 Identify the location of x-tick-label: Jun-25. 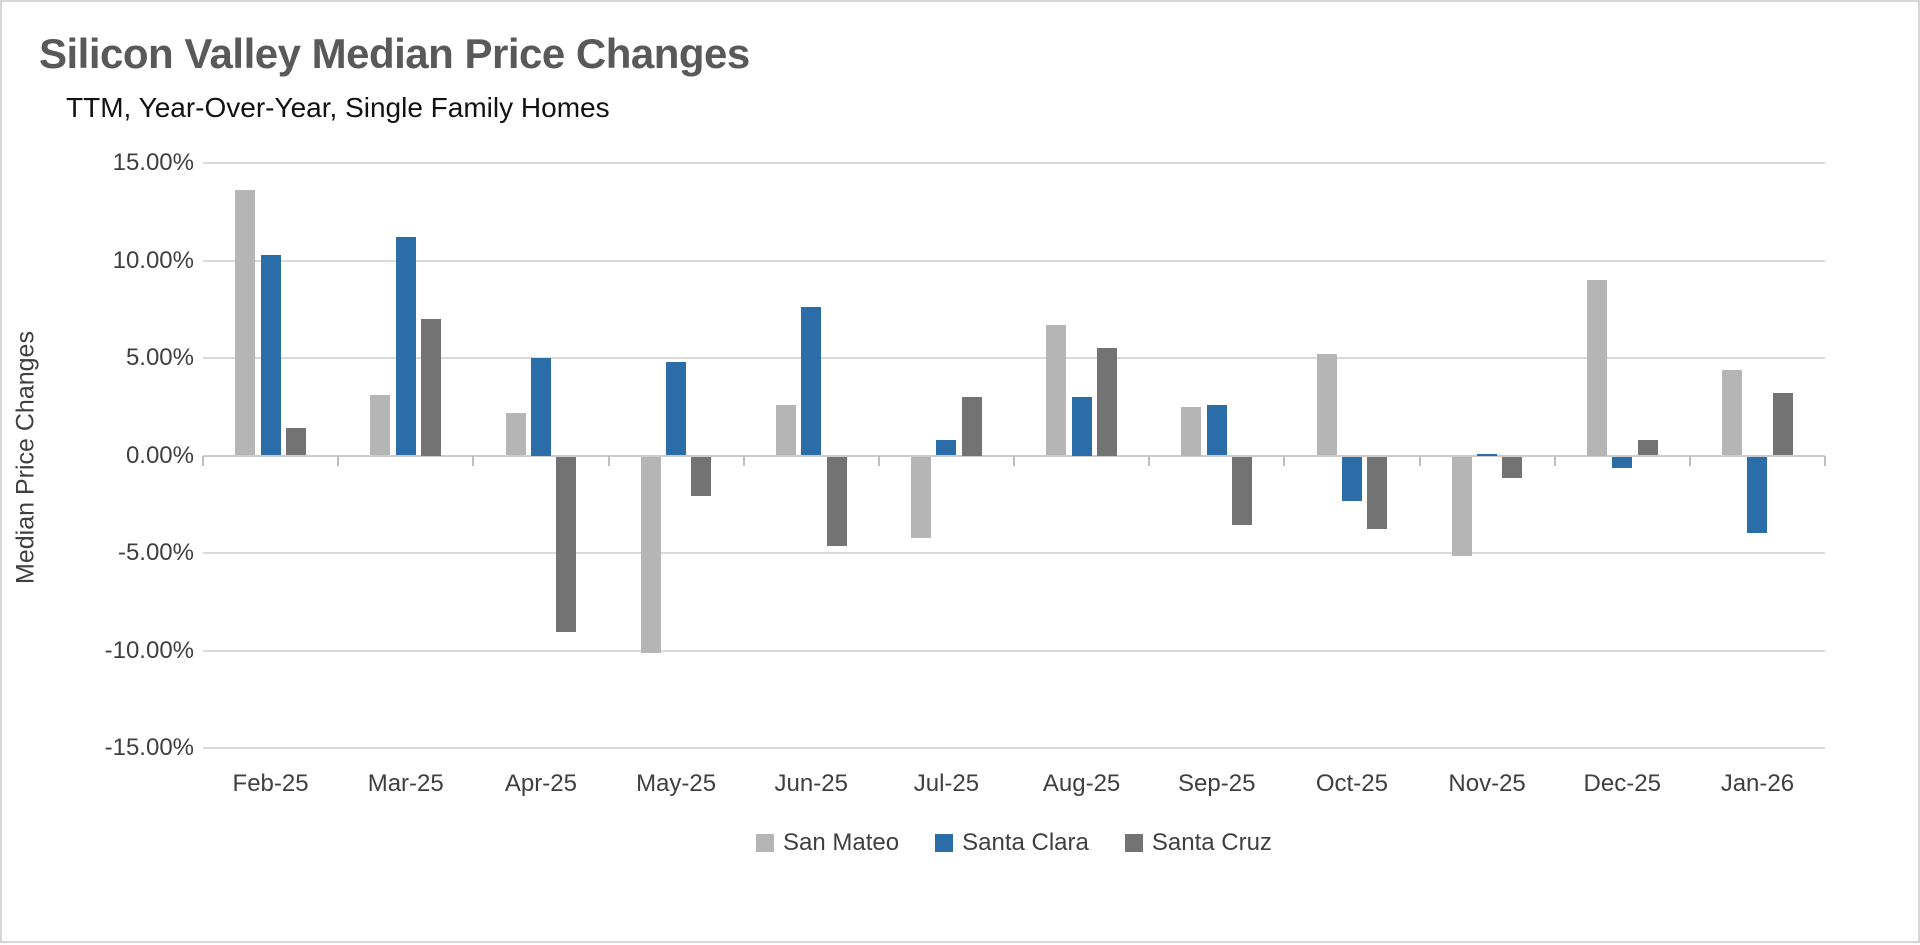
(811, 783).